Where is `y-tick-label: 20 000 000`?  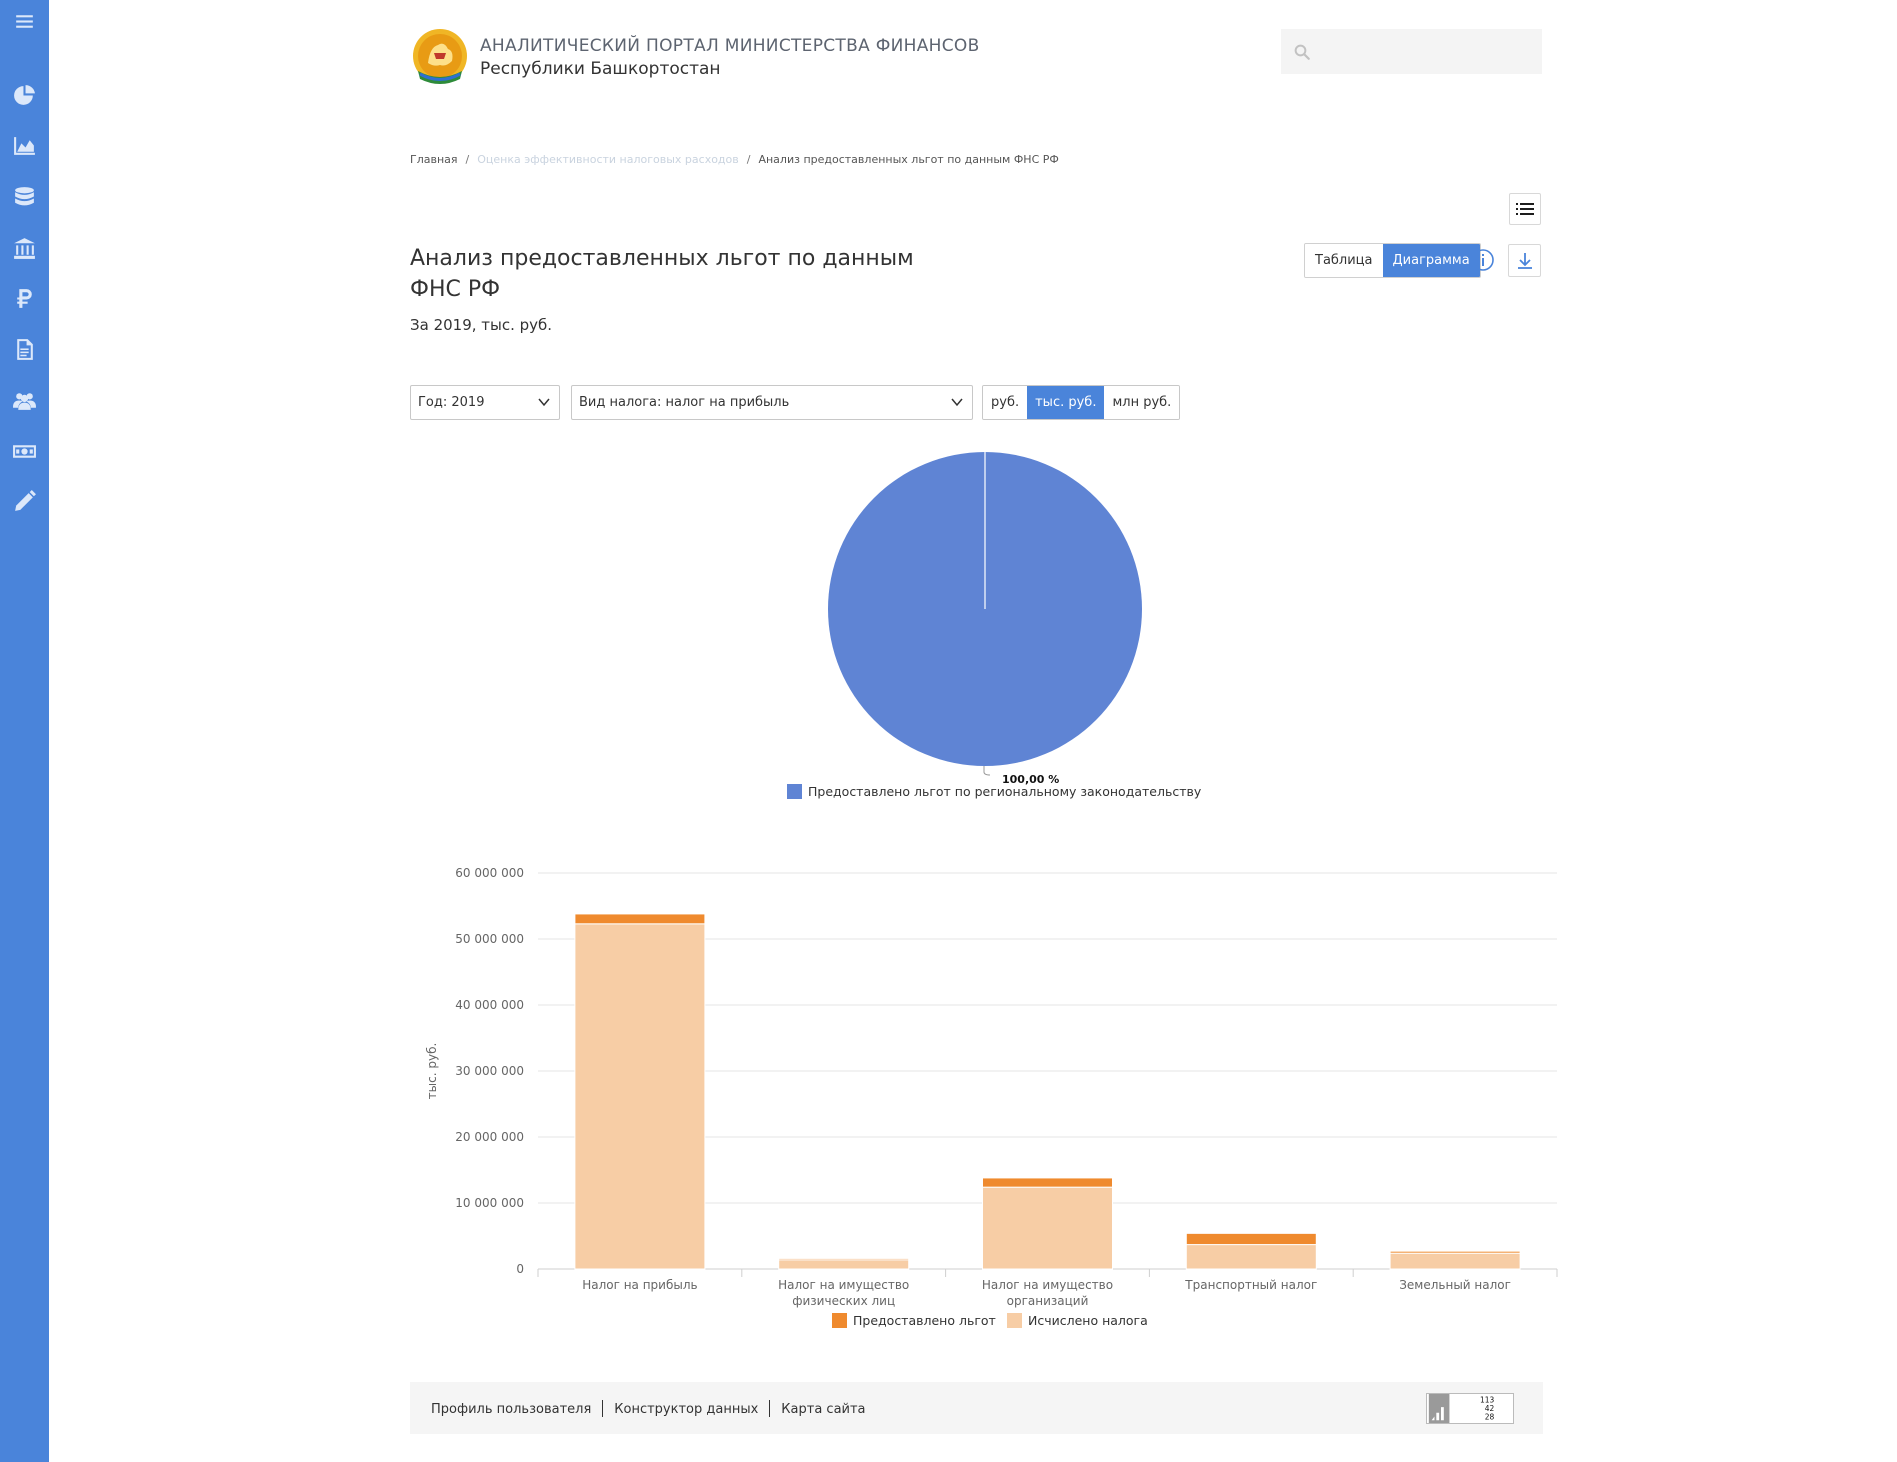
y-tick-label: 20 000 000 is located at coordinates (489, 1137).